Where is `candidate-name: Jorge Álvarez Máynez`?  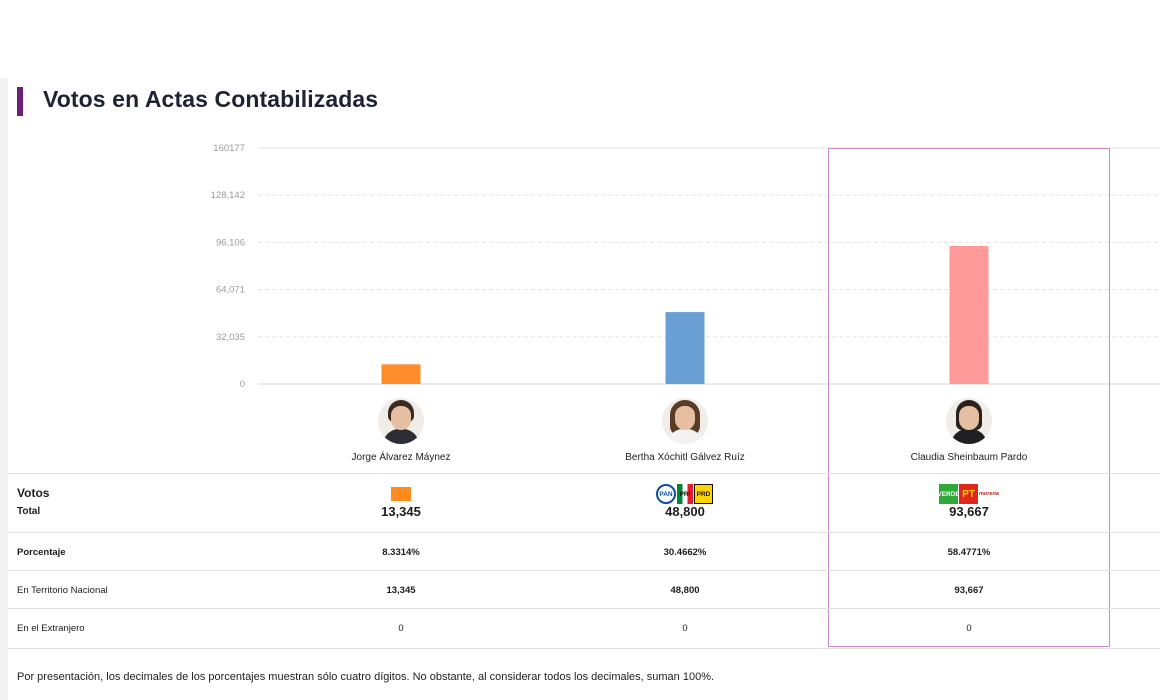
candidate-name: Jorge Álvarez Máynez is located at coordinates (401, 457).